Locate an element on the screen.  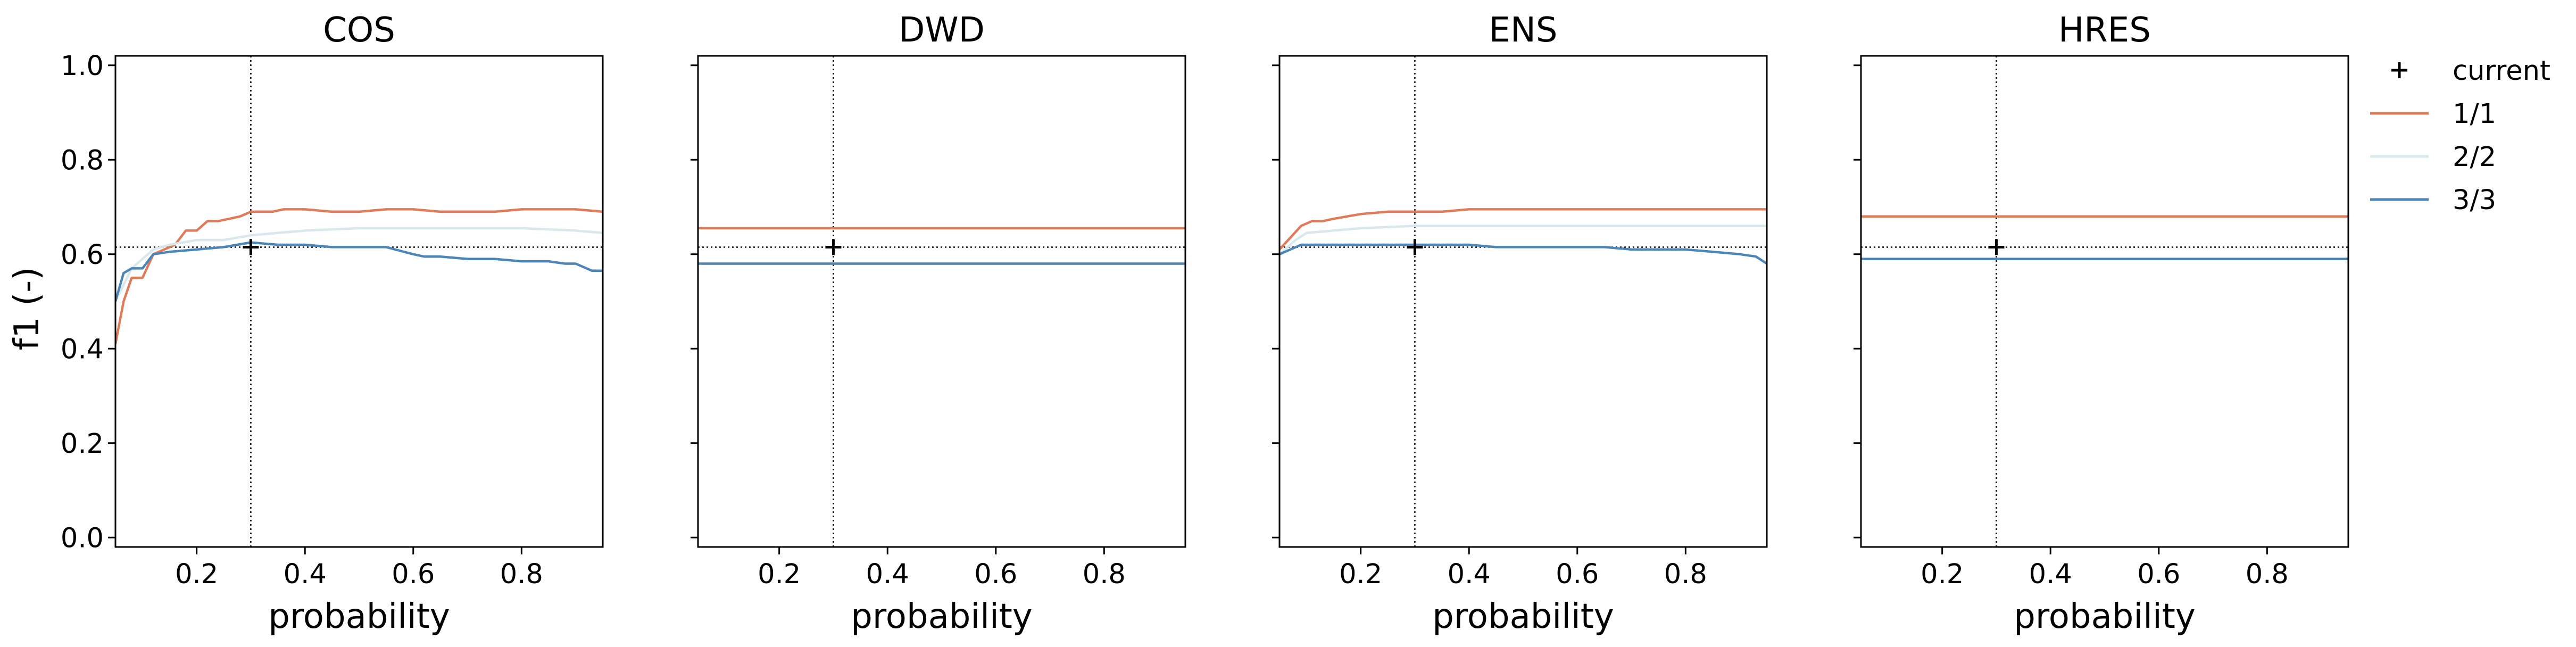
panel-title: DWD is located at coordinates (942, 30).